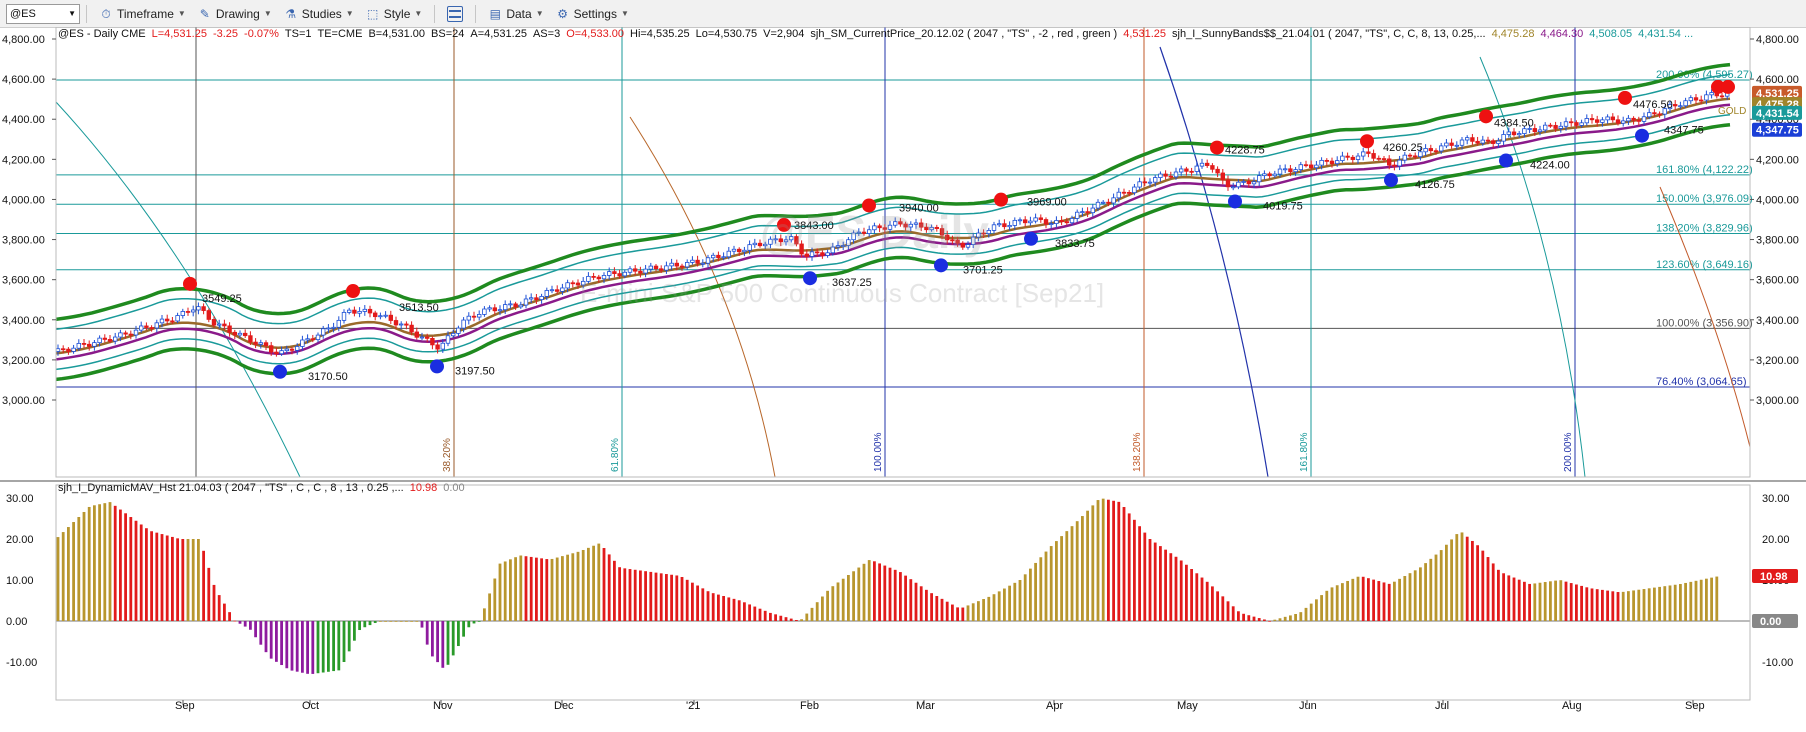 This screenshot has height=732, width=1806. I want to click on style-button: ⬚ Style ▼, so click(394, 14).